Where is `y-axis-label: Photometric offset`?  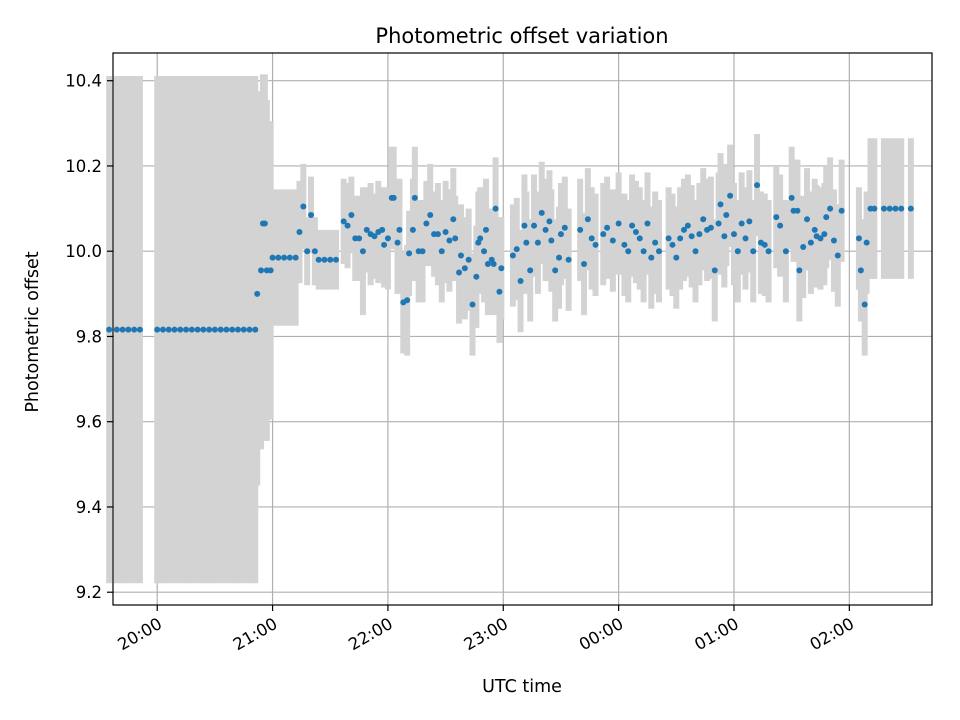
y-axis-label: Photometric offset is located at coordinates (33, 331).